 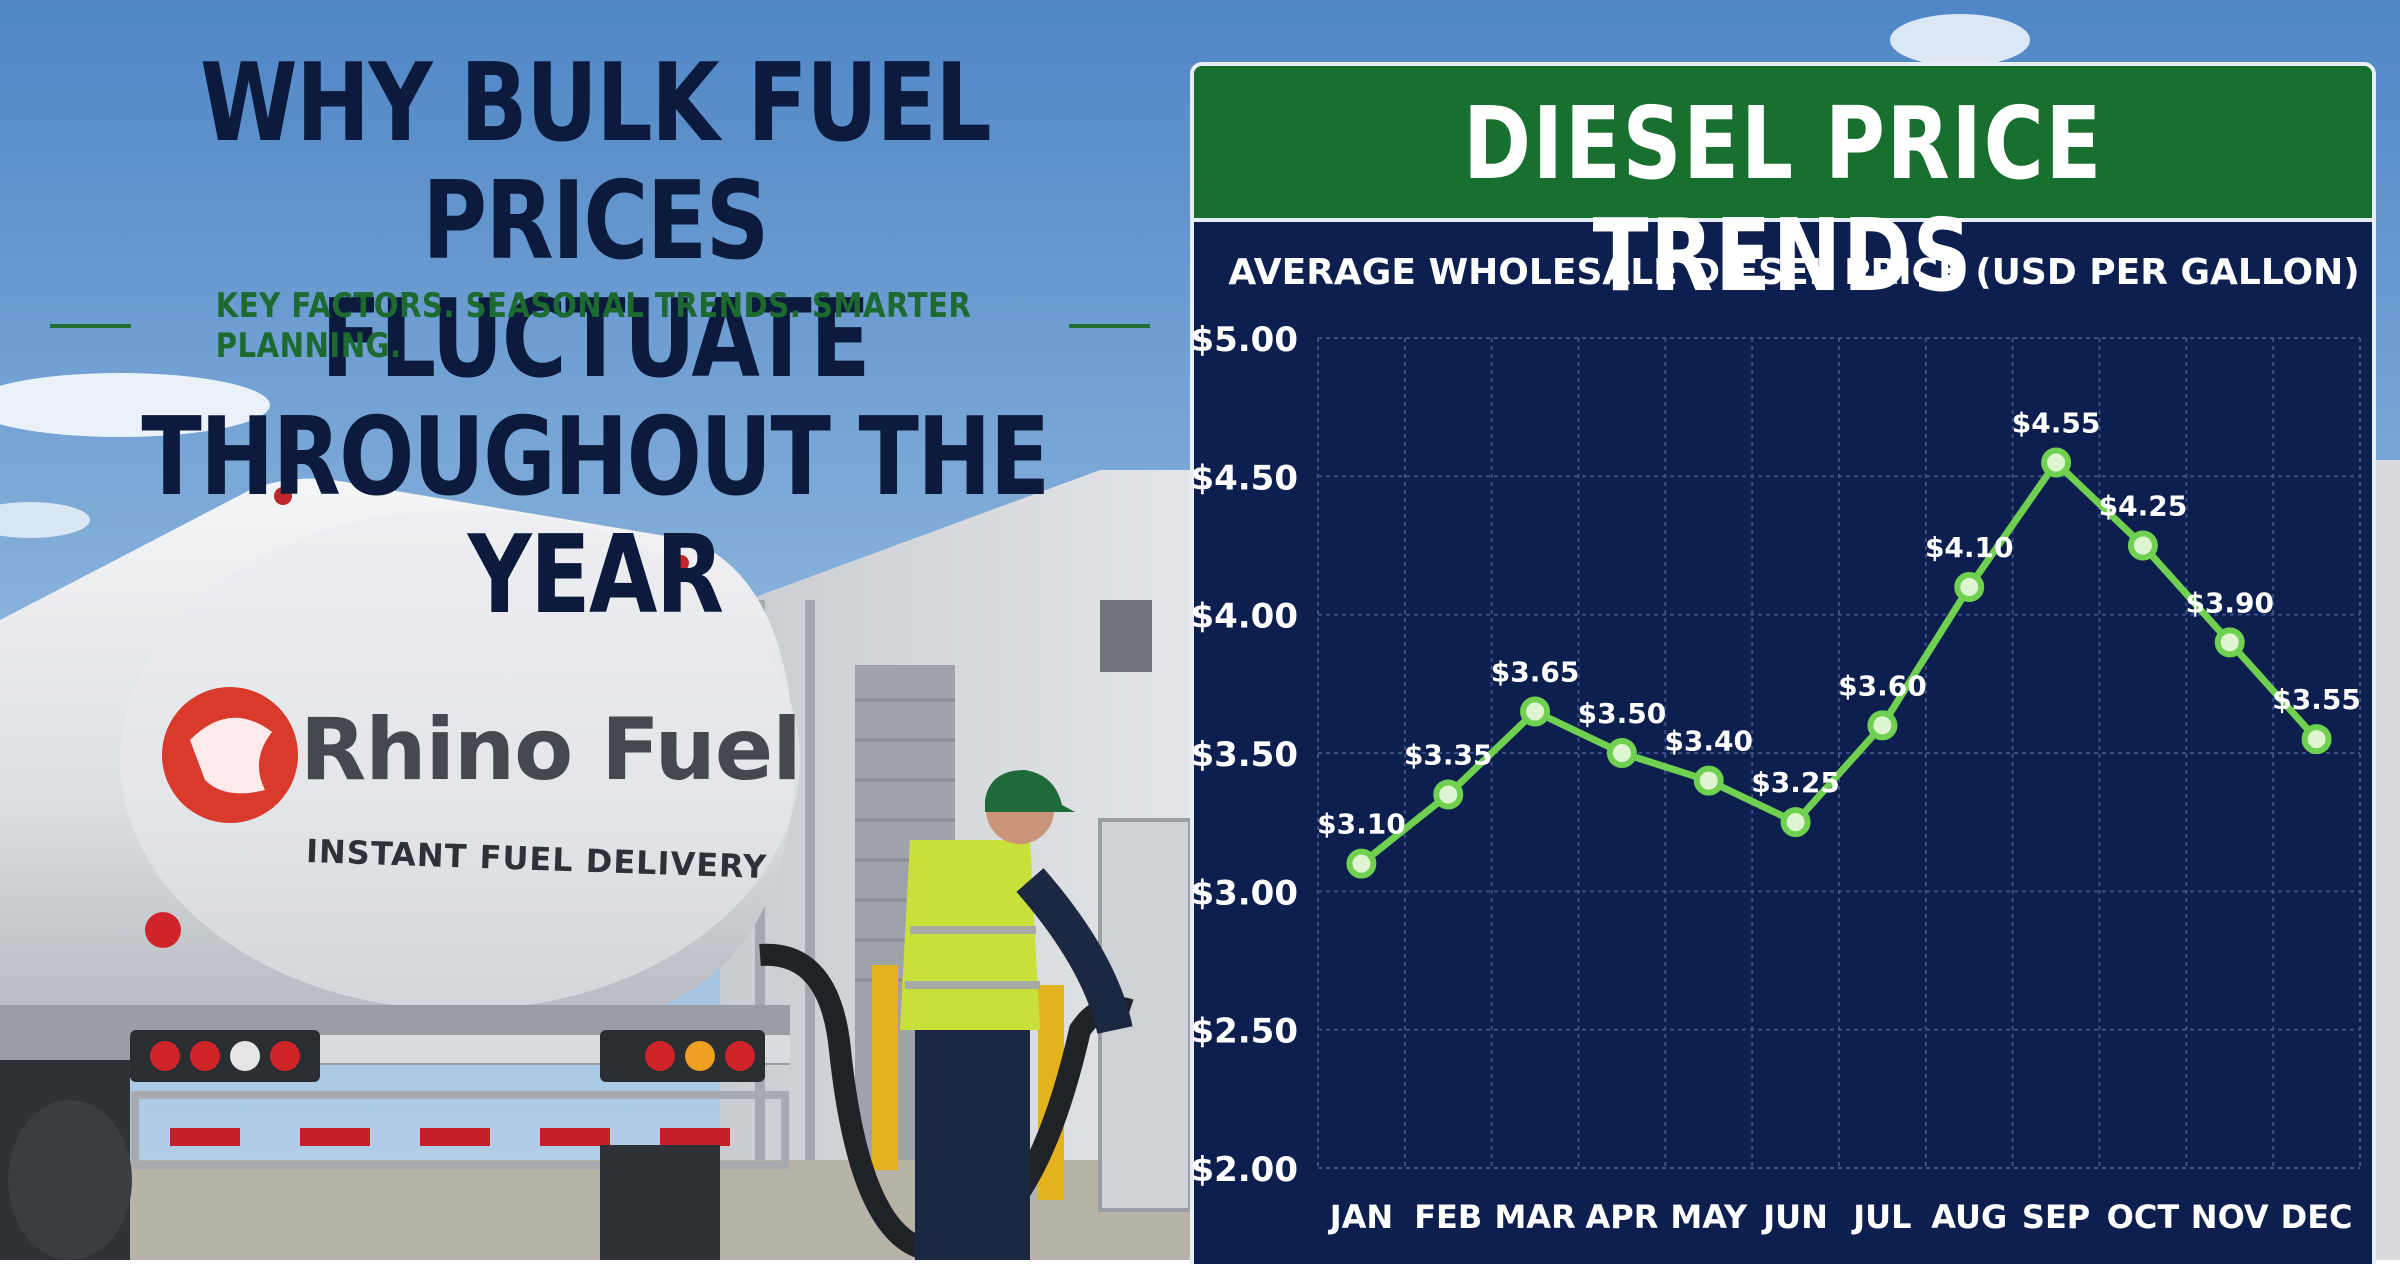 I want to click on chart-header: DIESEL PRICE TRENDS, so click(x=1783, y=189).